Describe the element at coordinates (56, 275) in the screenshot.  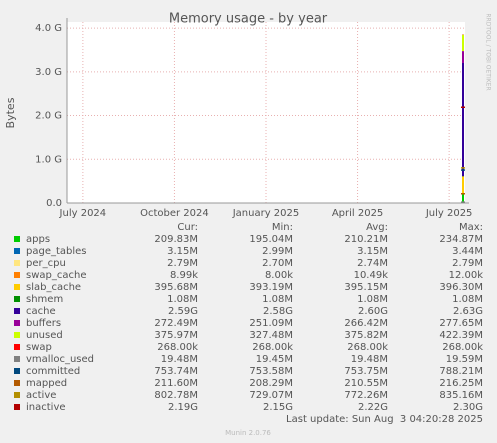
I see `legend-name: swap_cache` at that location.